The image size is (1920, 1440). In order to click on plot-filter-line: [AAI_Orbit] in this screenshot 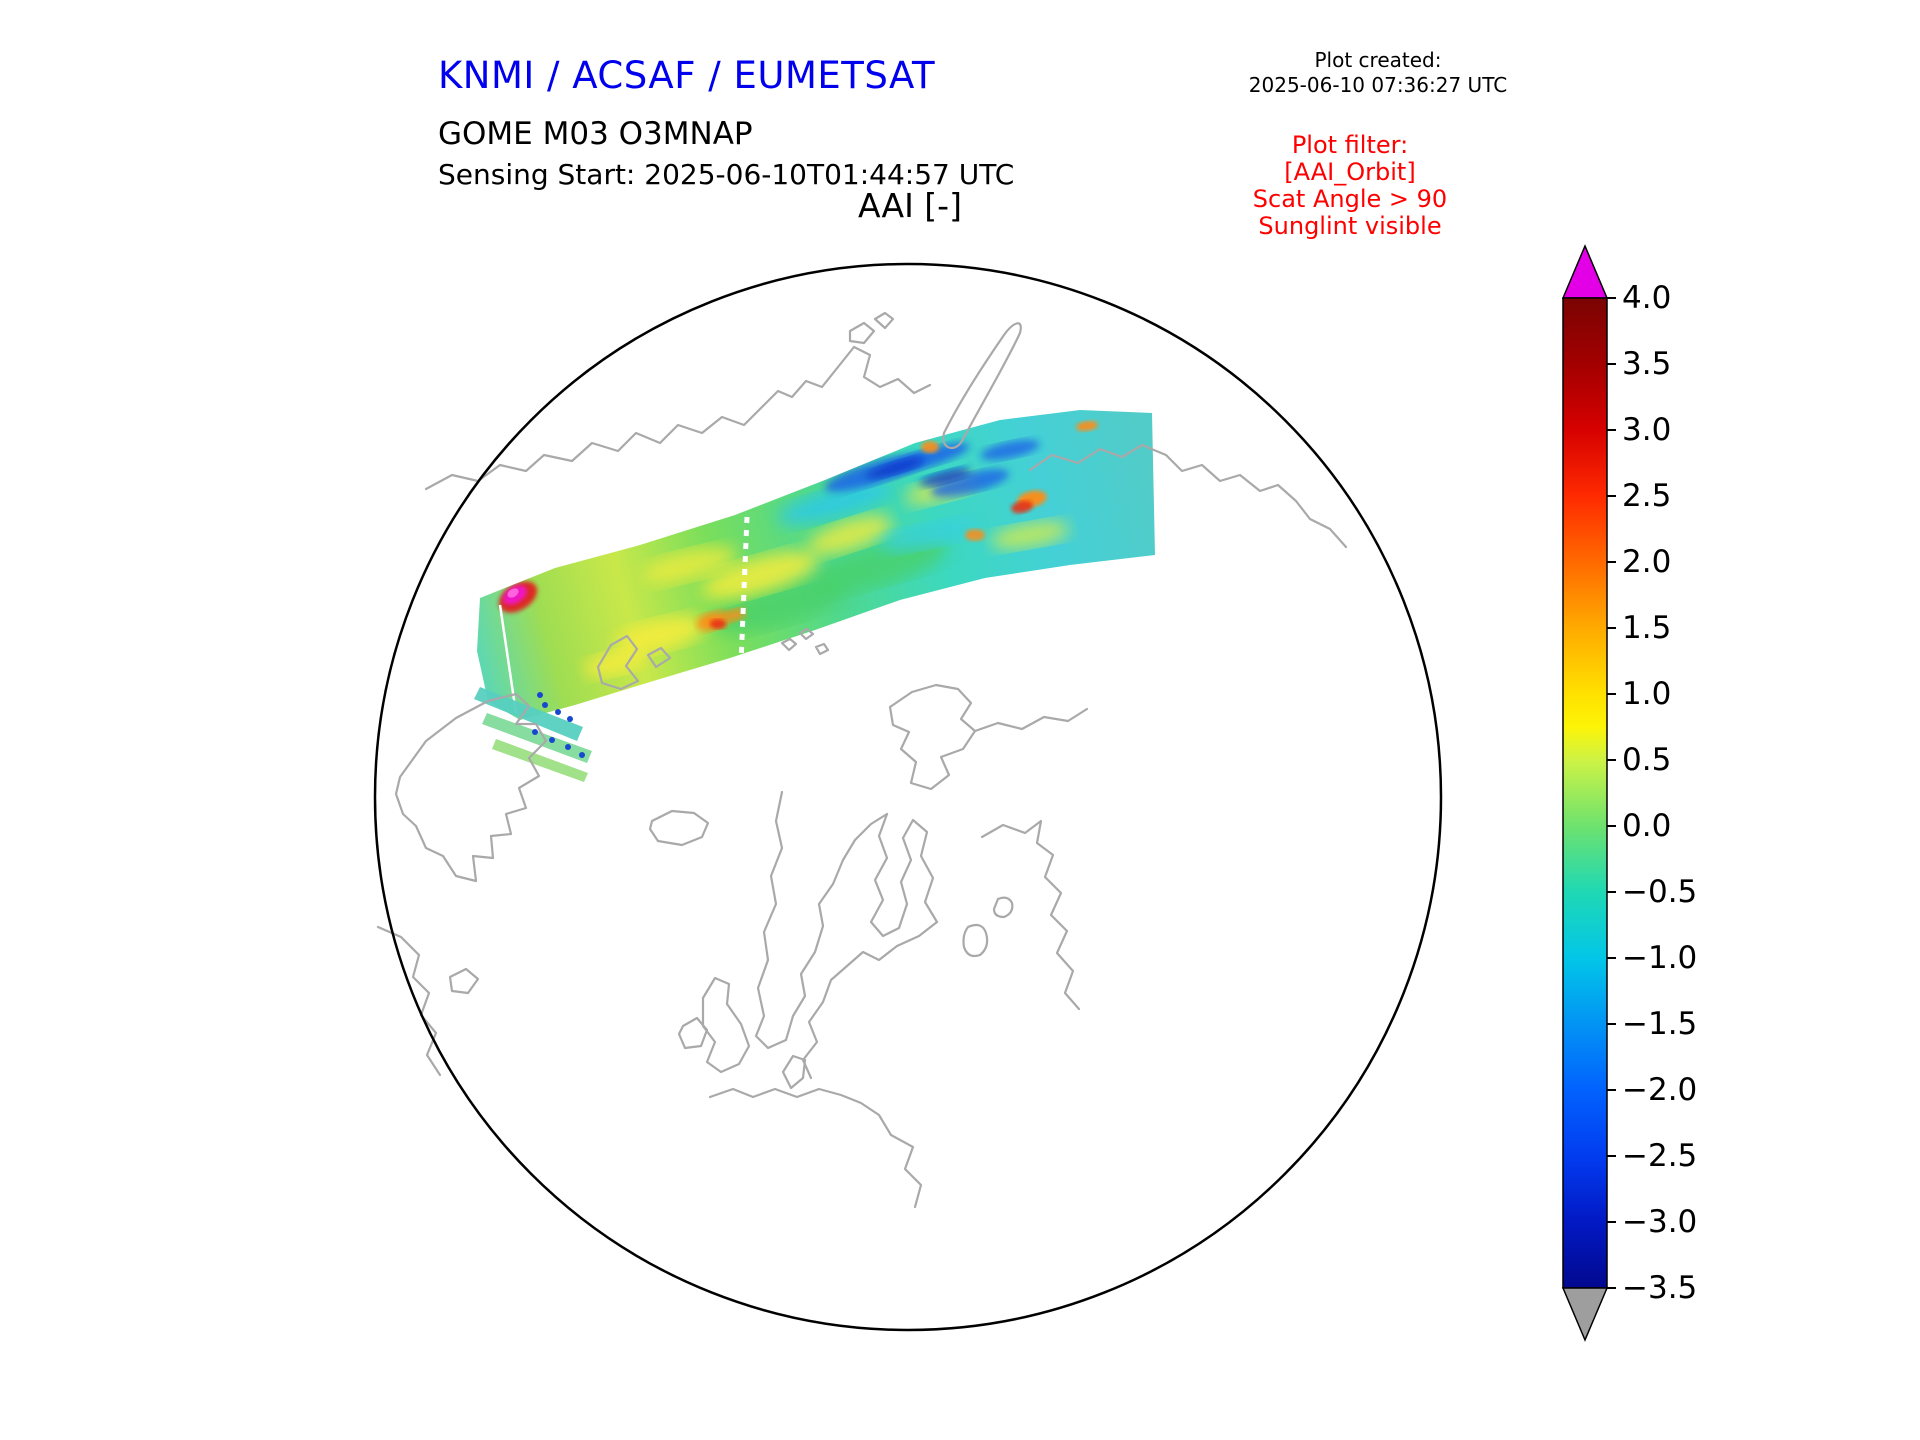, I will do `click(1350, 172)`.